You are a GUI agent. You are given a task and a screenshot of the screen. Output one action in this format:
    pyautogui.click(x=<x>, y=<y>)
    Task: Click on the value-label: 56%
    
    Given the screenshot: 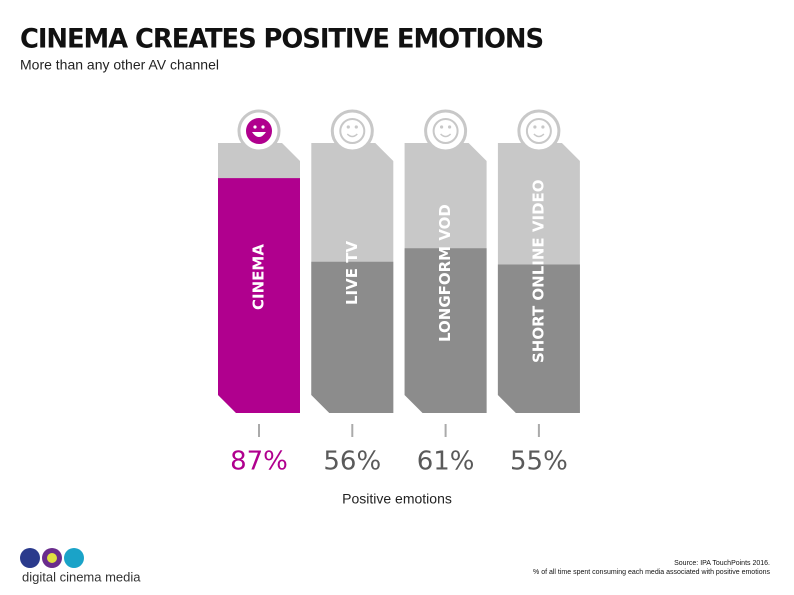 What is the action you would take?
    pyautogui.click(x=352, y=462)
    